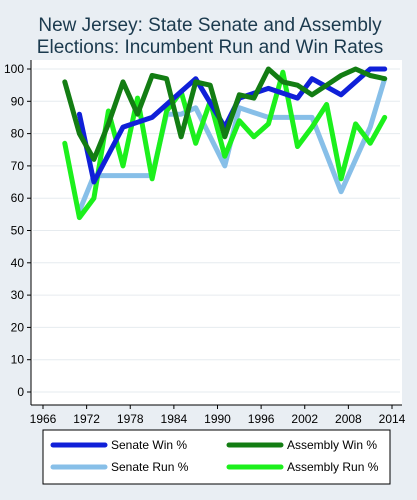 The image size is (417, 500). What do you see at coordinates (18, 263) in the screenshot?
I see `y-tick-label-40: 40` at bounding box center [18, 263].